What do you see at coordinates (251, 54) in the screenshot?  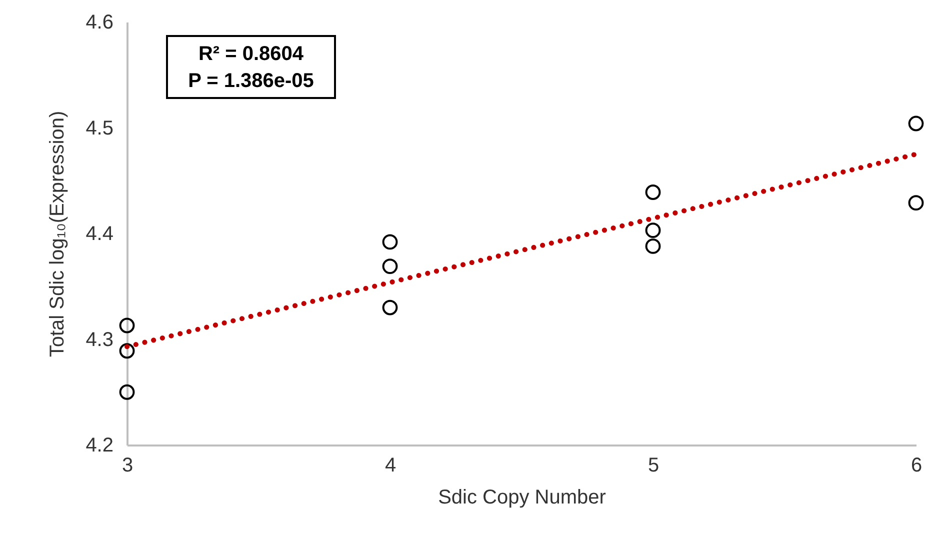 I see `annotation: R² = 0.8604` at bounding box center [251, 54].